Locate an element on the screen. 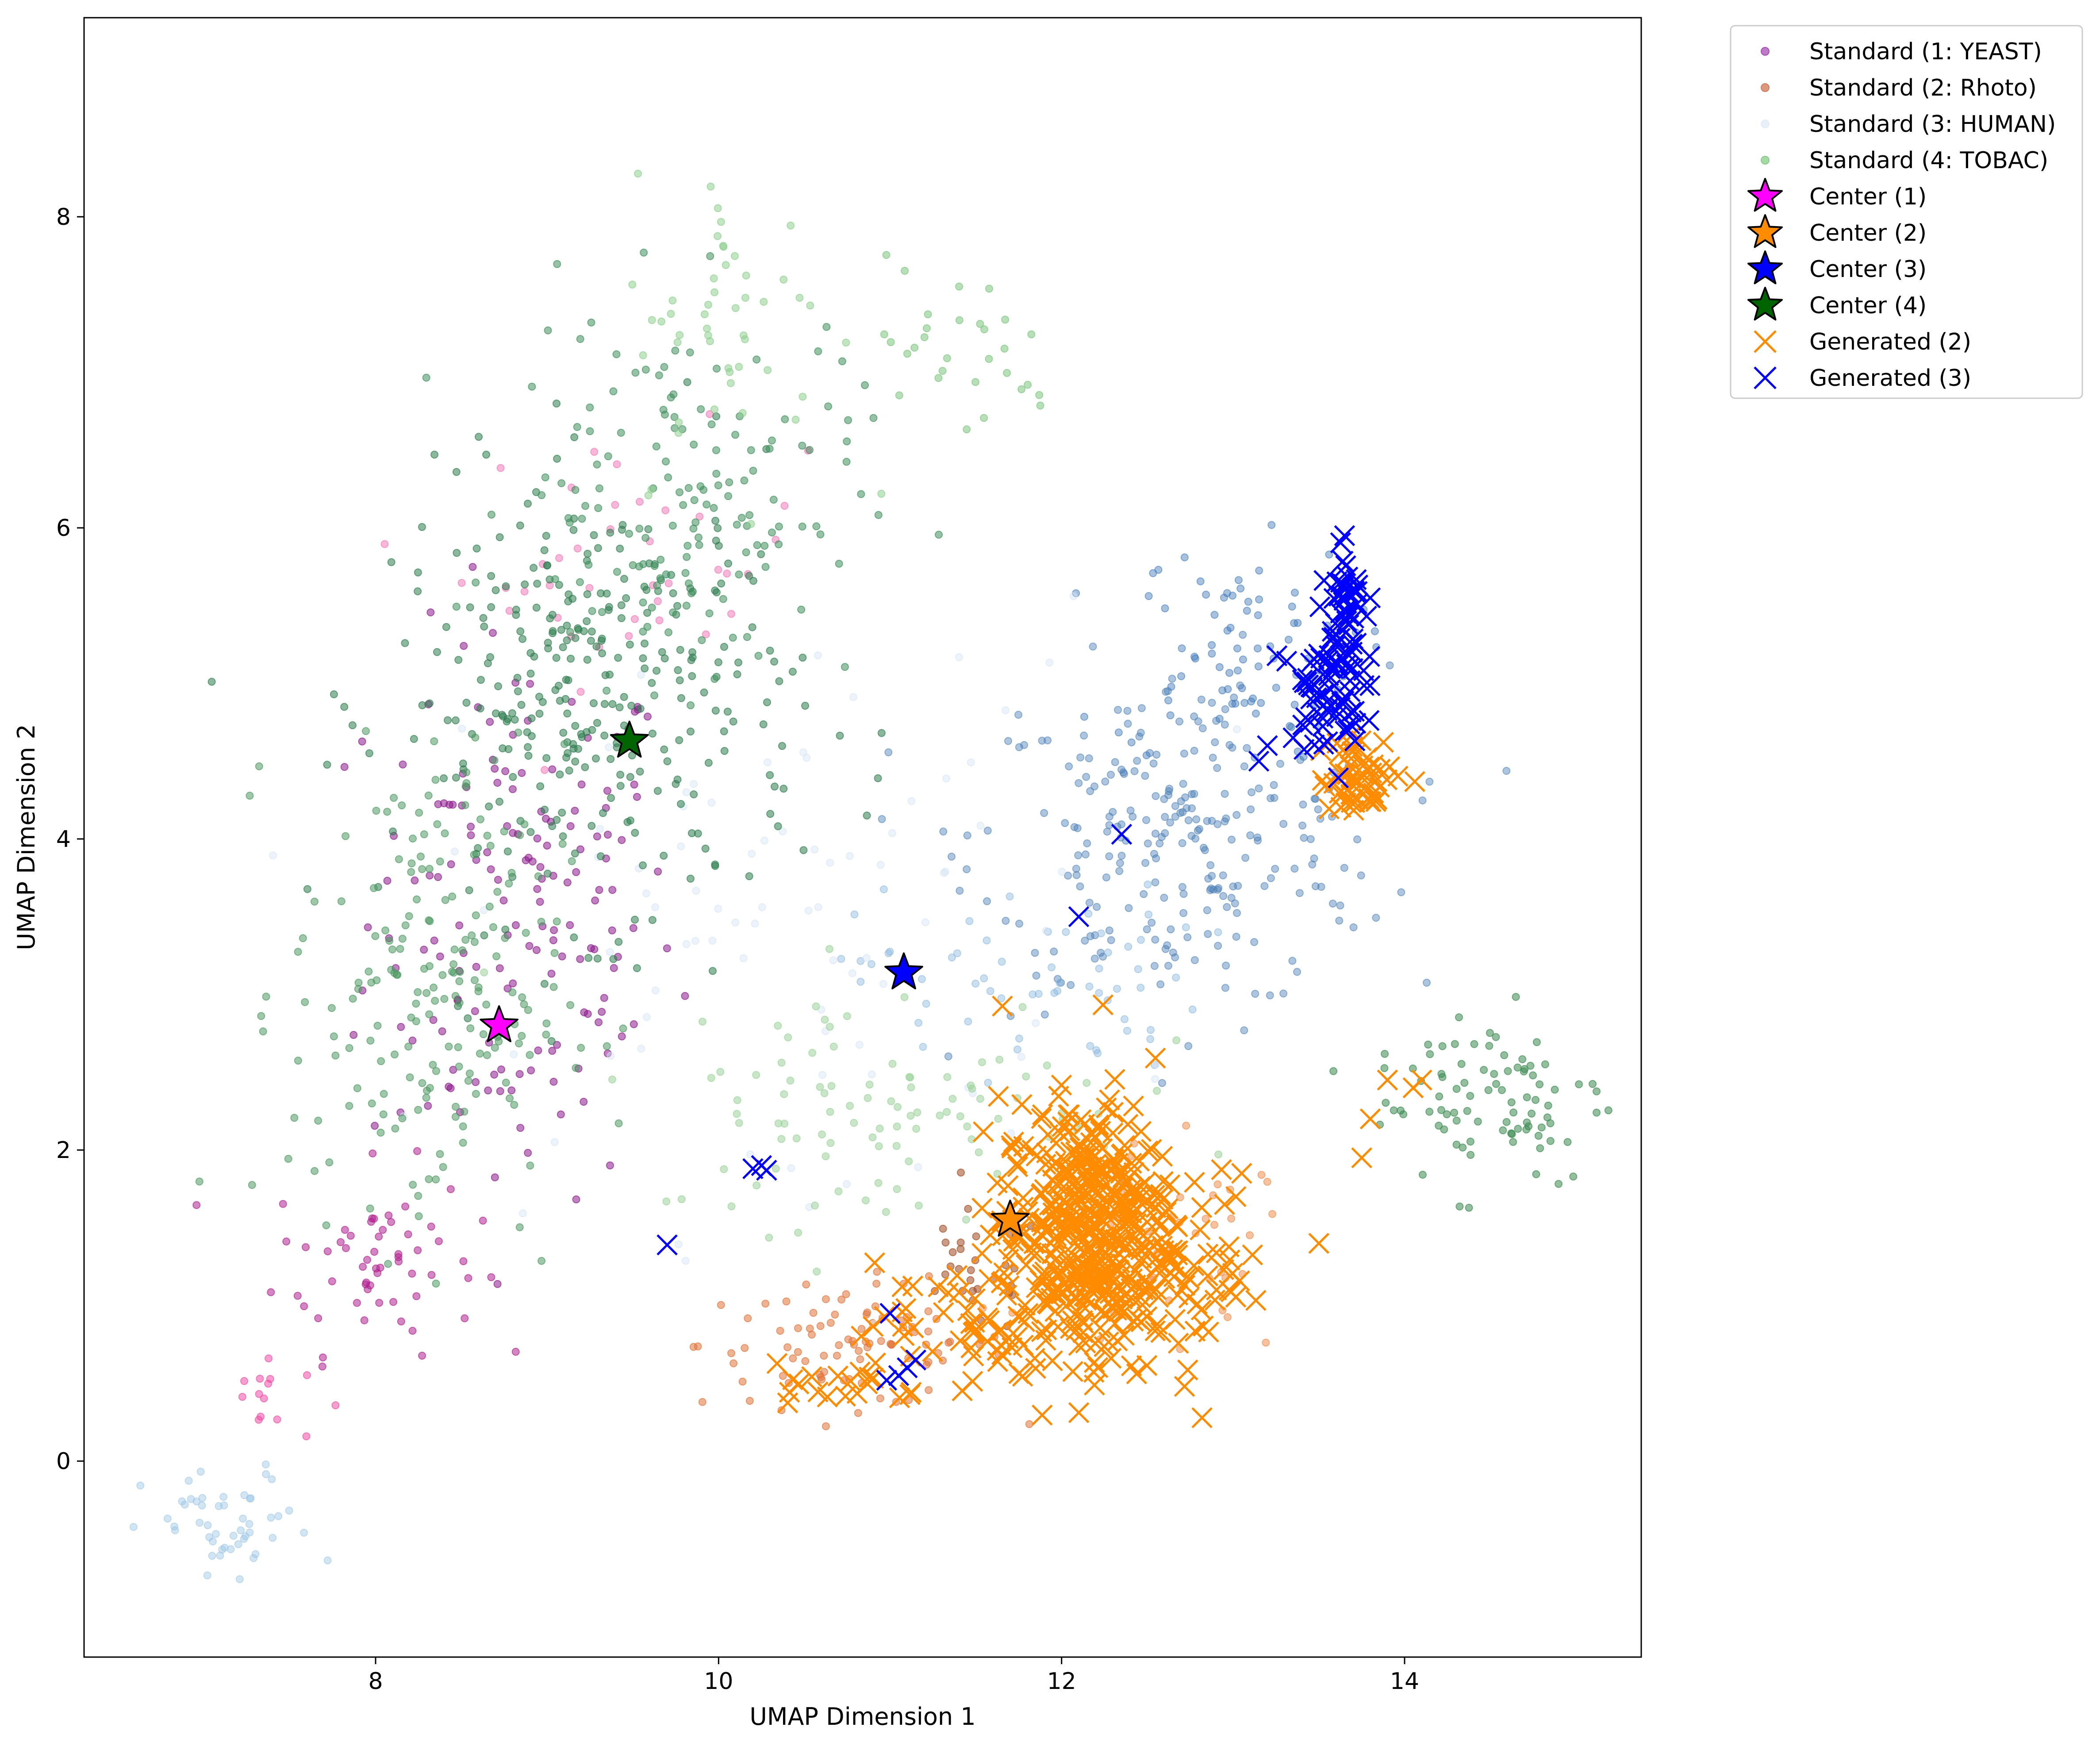 The image size is (2100, 1750). legend-marker is located at coordinates (1765, 87).